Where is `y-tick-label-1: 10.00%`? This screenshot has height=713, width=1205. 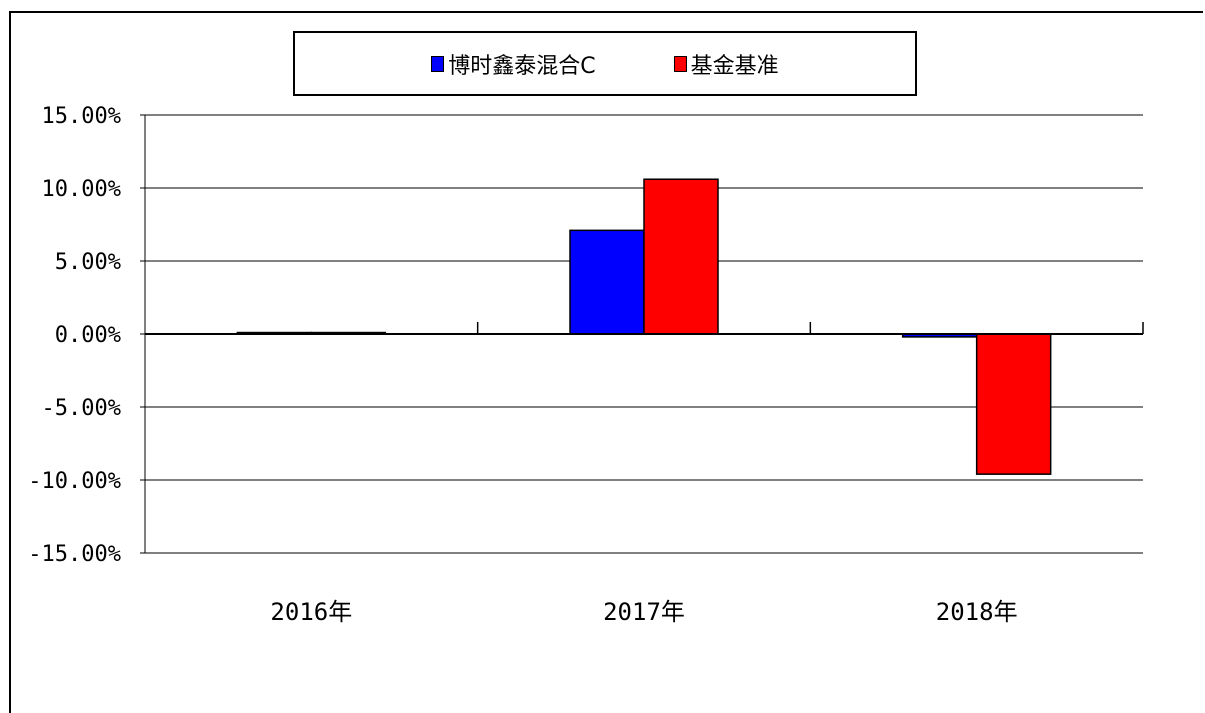 y-tick-label-1: 10.00% is located at coordinates (81, 189).